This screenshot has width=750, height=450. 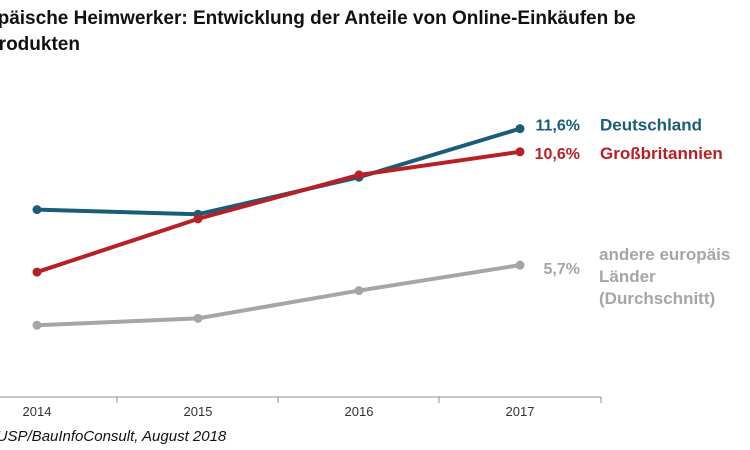 I want to click on data-point-0-2014, so click(x=37, y=210).